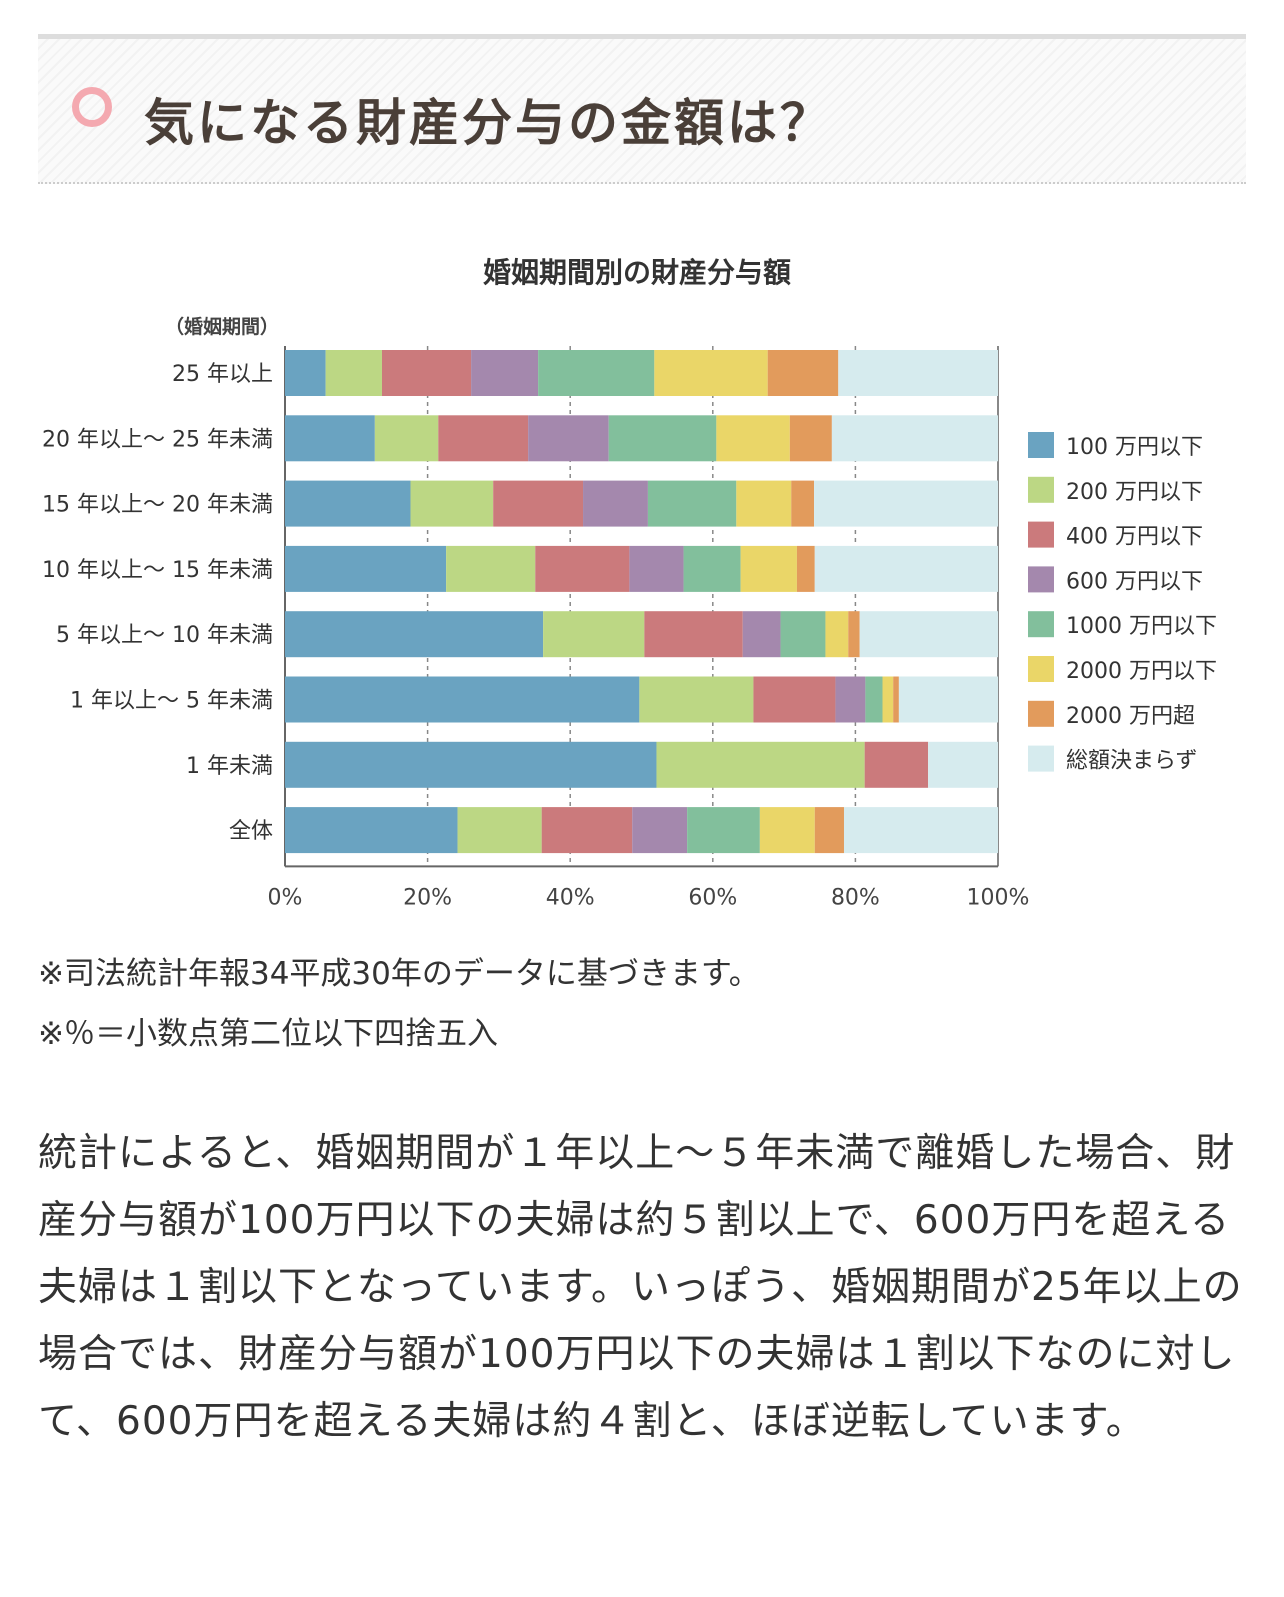 The height and width of the screenshot is (1597, 1284). I want to click on y-axis-label: （婚姻期間）, so click(222, 326).